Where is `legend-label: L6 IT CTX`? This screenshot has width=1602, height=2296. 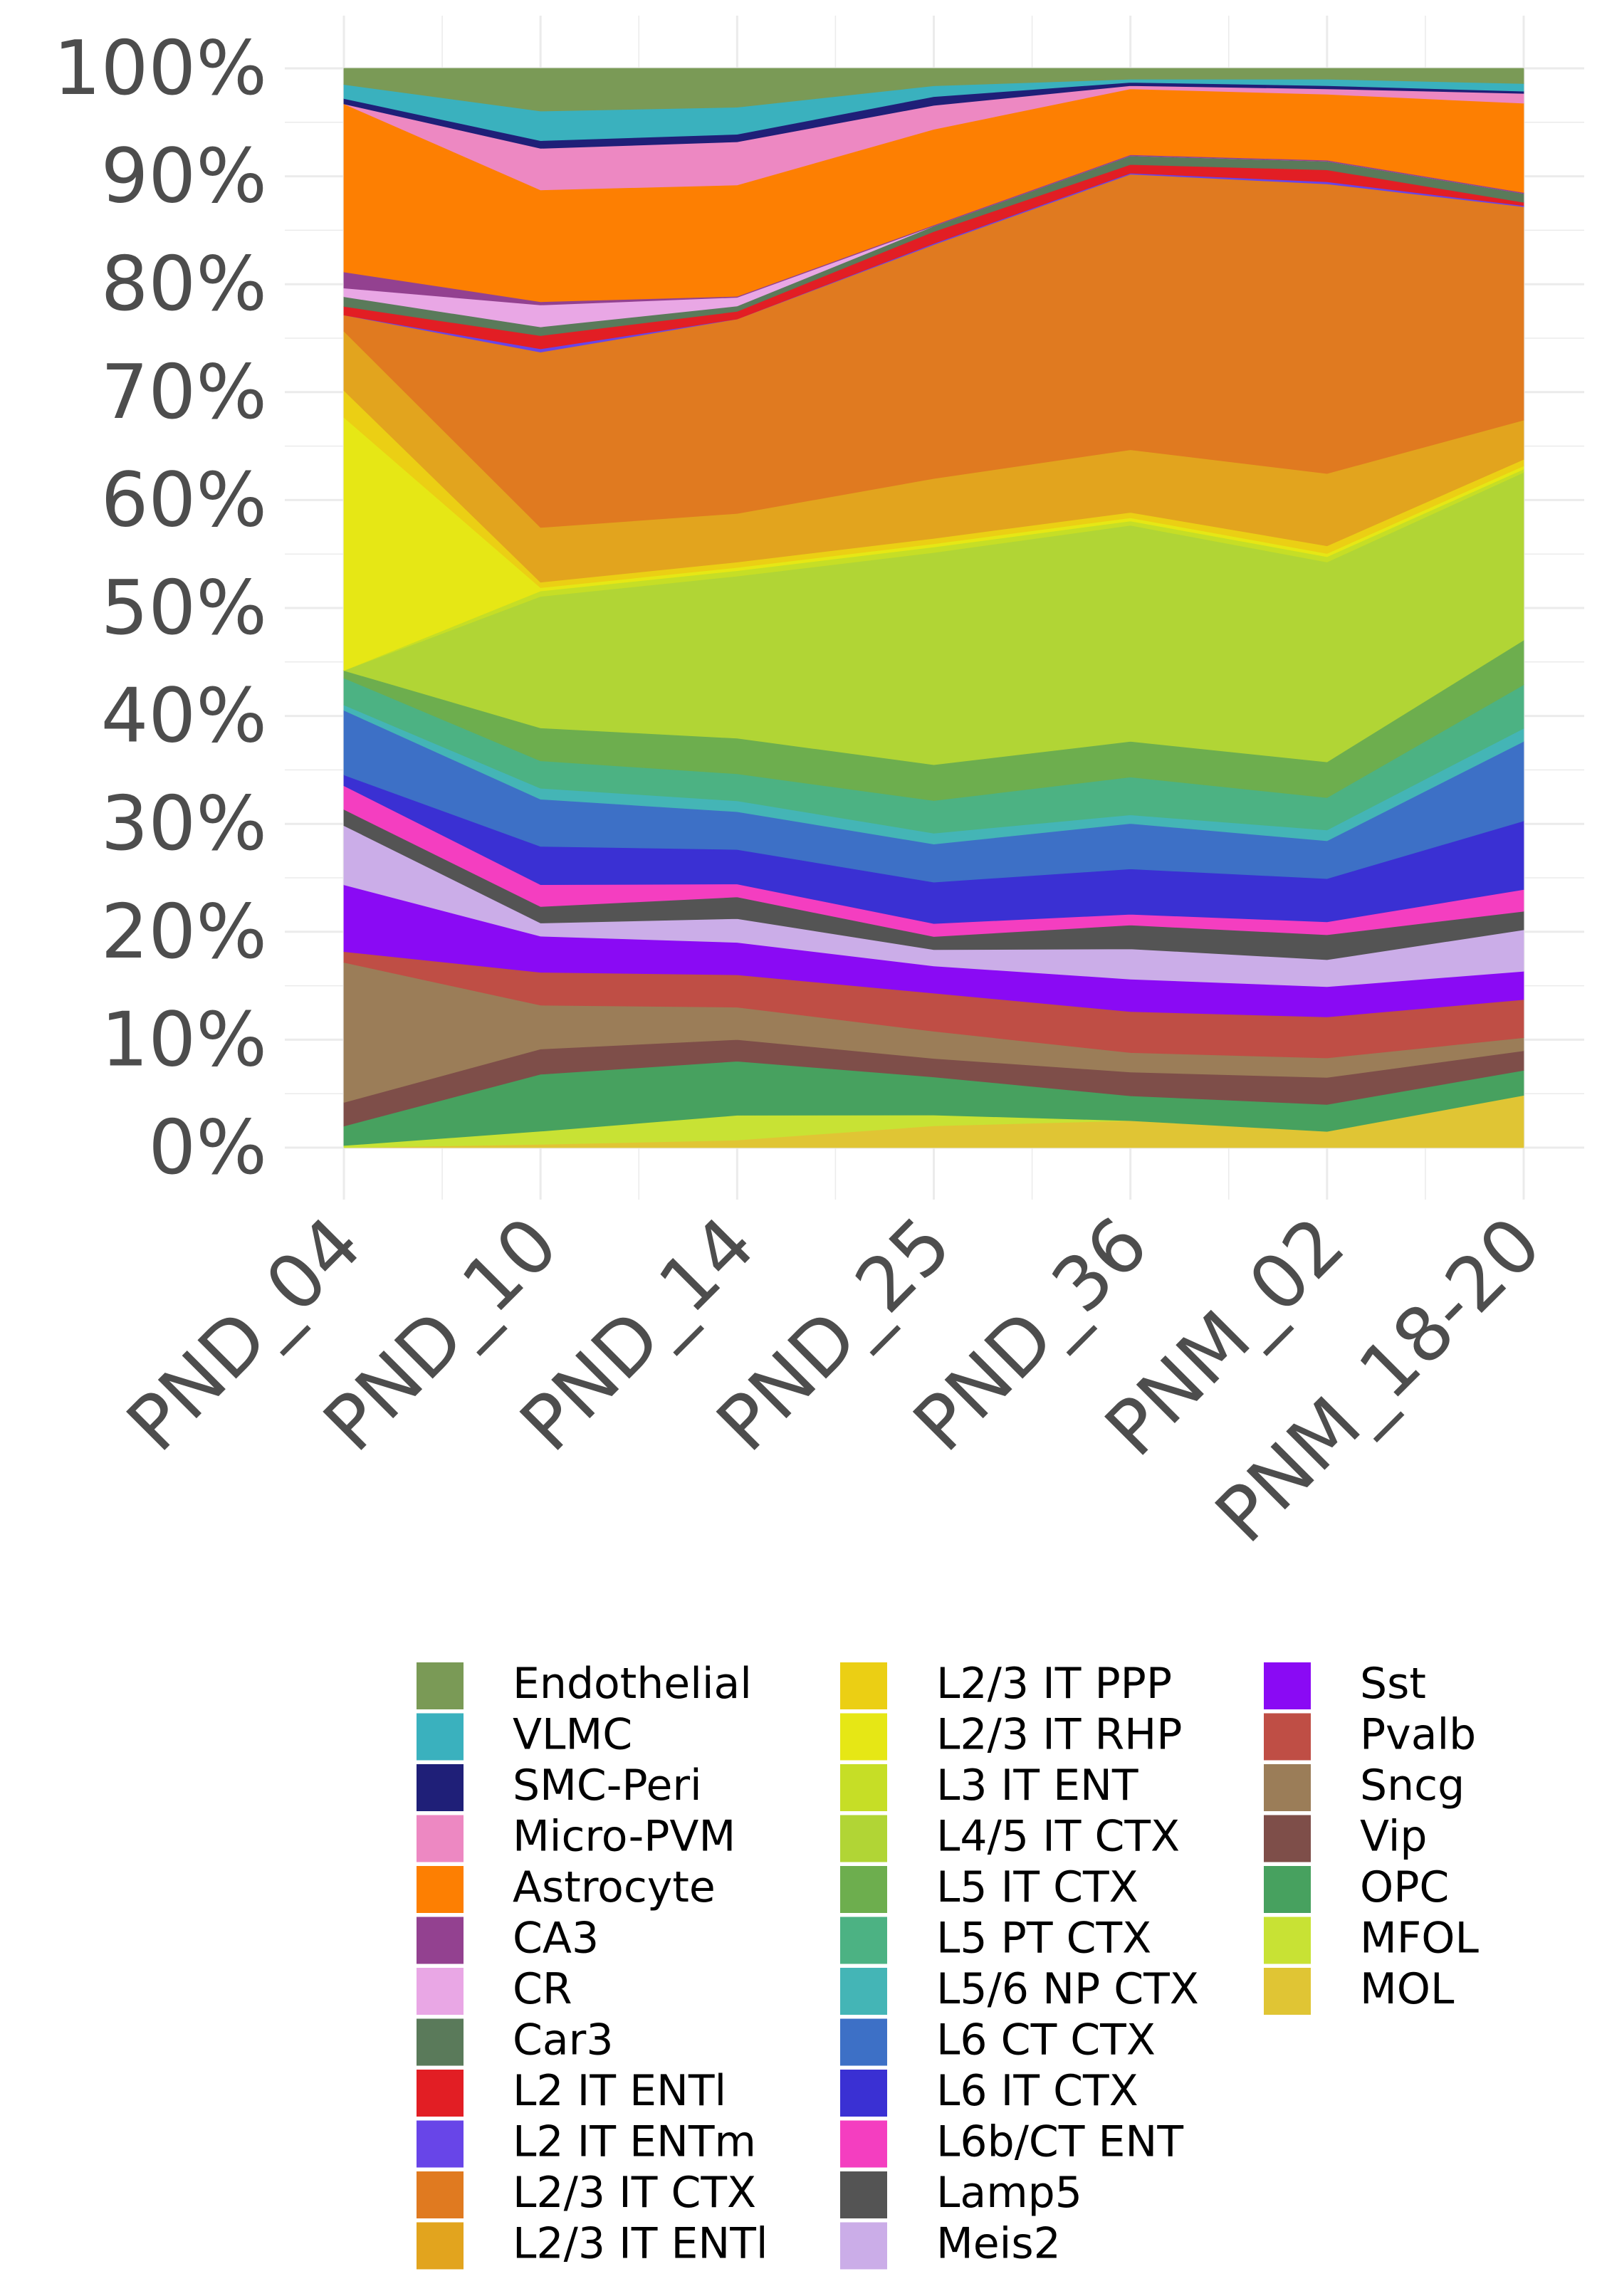
legend-label: L6 IT CTX is located at coordinates (1037, 2091).